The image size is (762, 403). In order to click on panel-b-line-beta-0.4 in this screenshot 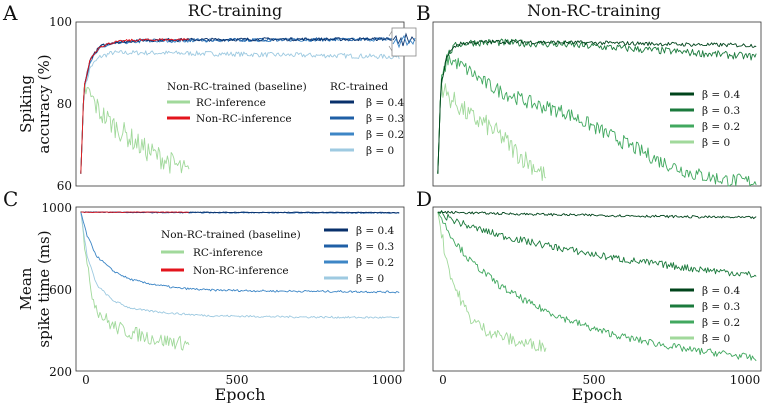, I will do `click(597, 106)`.